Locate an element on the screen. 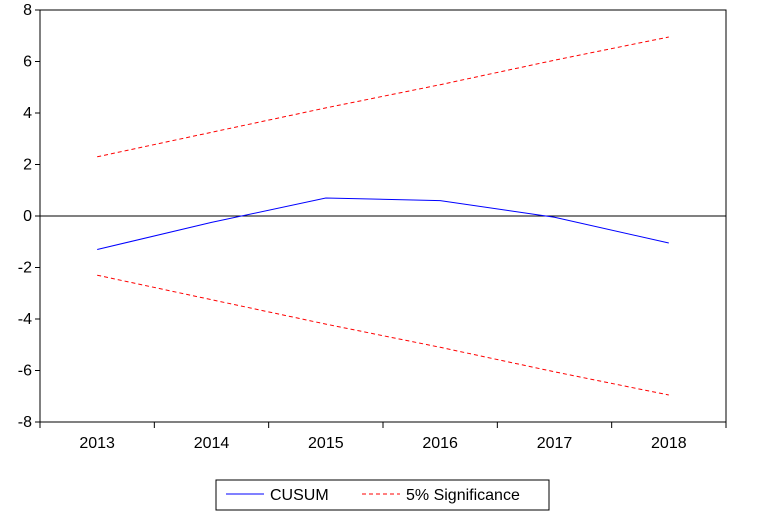  legend-label-cusum: CUSUM is located at coordinates (299, 495).